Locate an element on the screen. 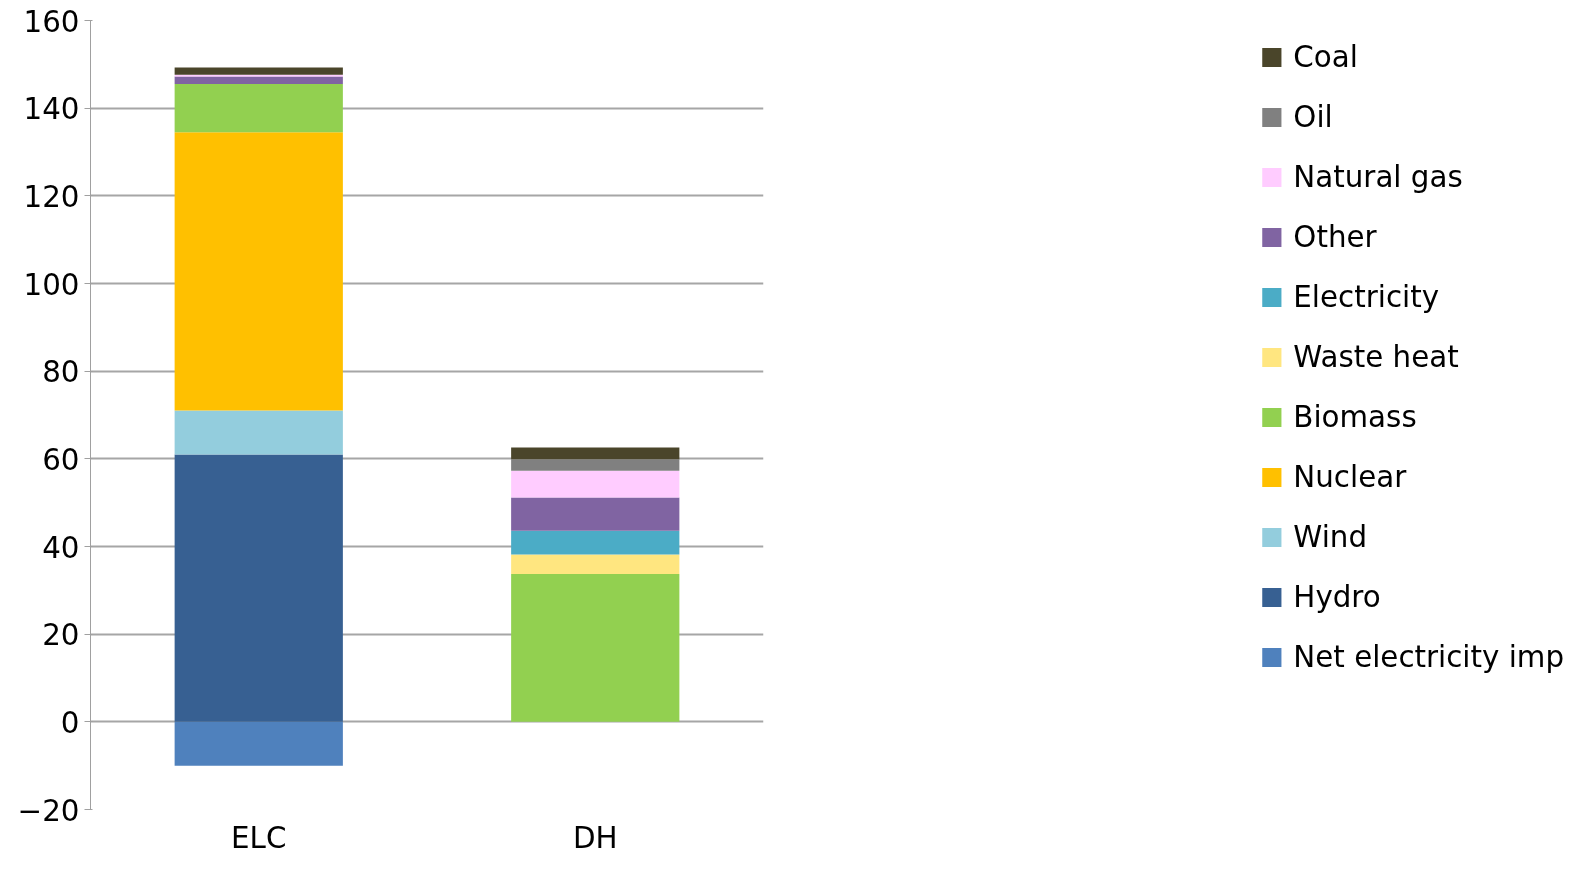 This screenshot has width=1584, height=869. y-tick-label: 80 is located at coordinates (61, 372).